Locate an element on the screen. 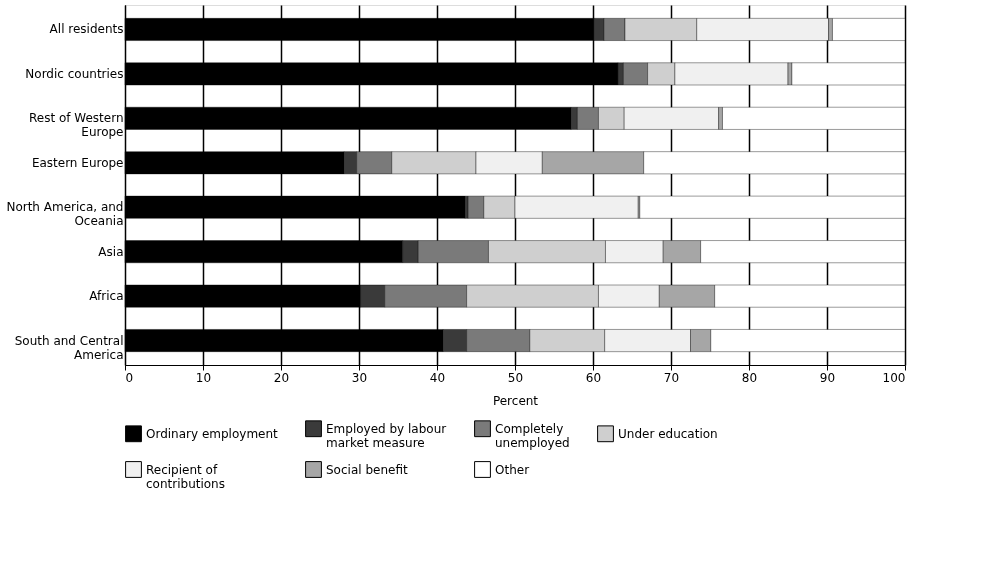 This screenshot has height=575, width=1003. x-tick-label: 50 is located at coordinates (515, 377).